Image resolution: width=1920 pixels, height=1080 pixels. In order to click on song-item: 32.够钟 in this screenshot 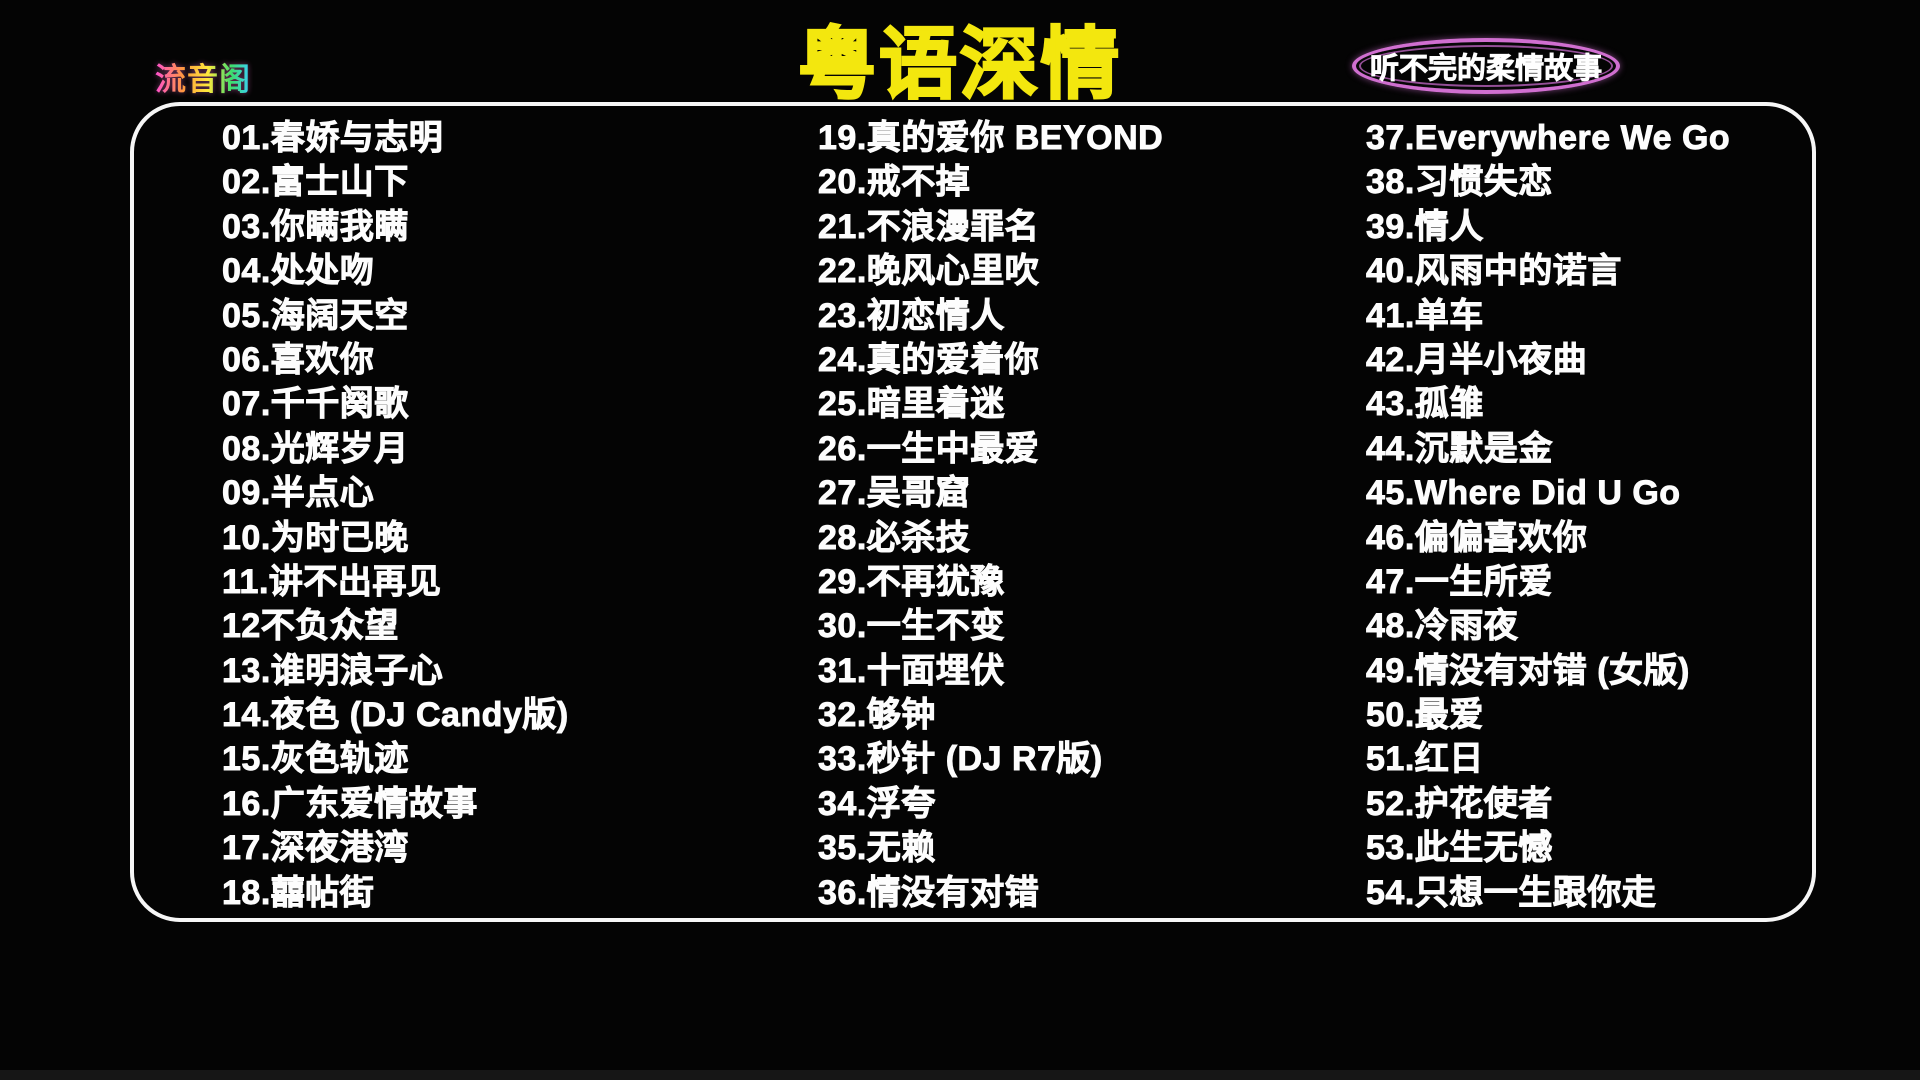, I will do `click(877, 715)`.